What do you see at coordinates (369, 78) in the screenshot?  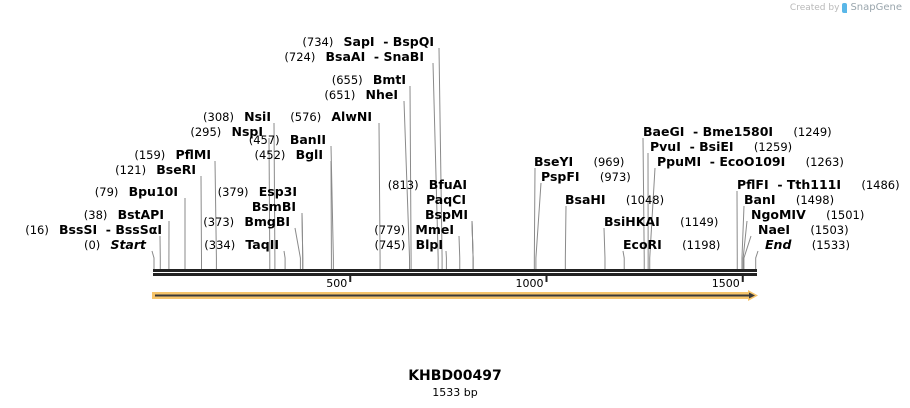 I see `restriction-site-label: (655) BmtI` at bounding box center [369, 78].